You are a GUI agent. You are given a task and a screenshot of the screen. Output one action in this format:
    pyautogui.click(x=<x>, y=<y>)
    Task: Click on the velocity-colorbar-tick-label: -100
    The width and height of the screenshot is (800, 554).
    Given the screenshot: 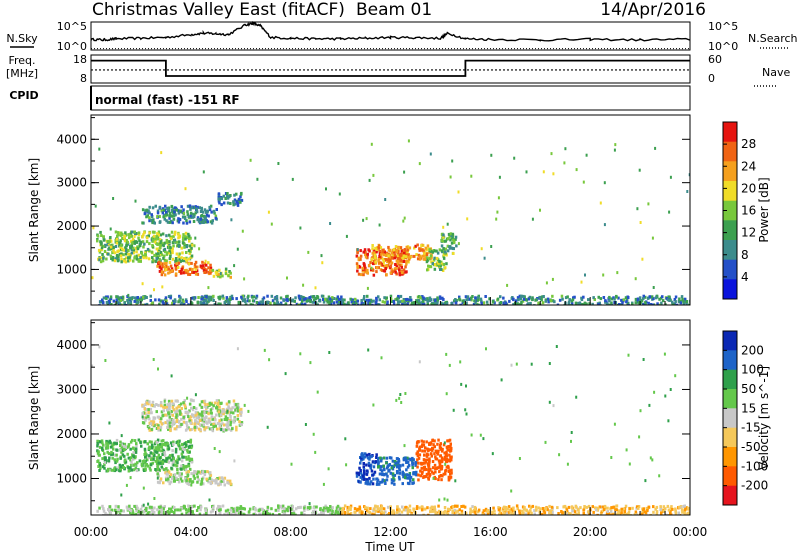 What is the action you would take?
    pyautogui.click(x=754, y=466)
    